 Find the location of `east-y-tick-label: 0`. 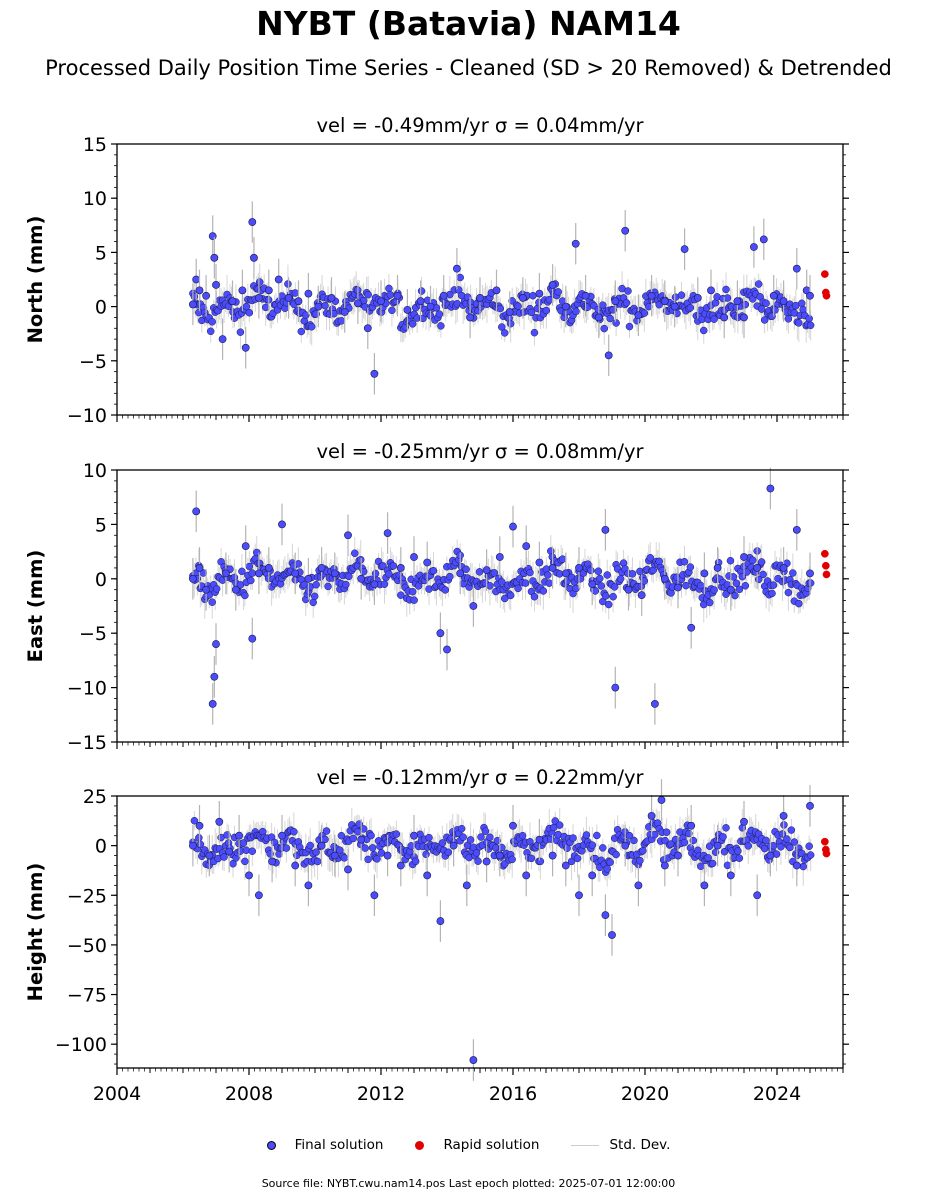

east-y-tick-label: 0 is located at coordinates (101, 580).